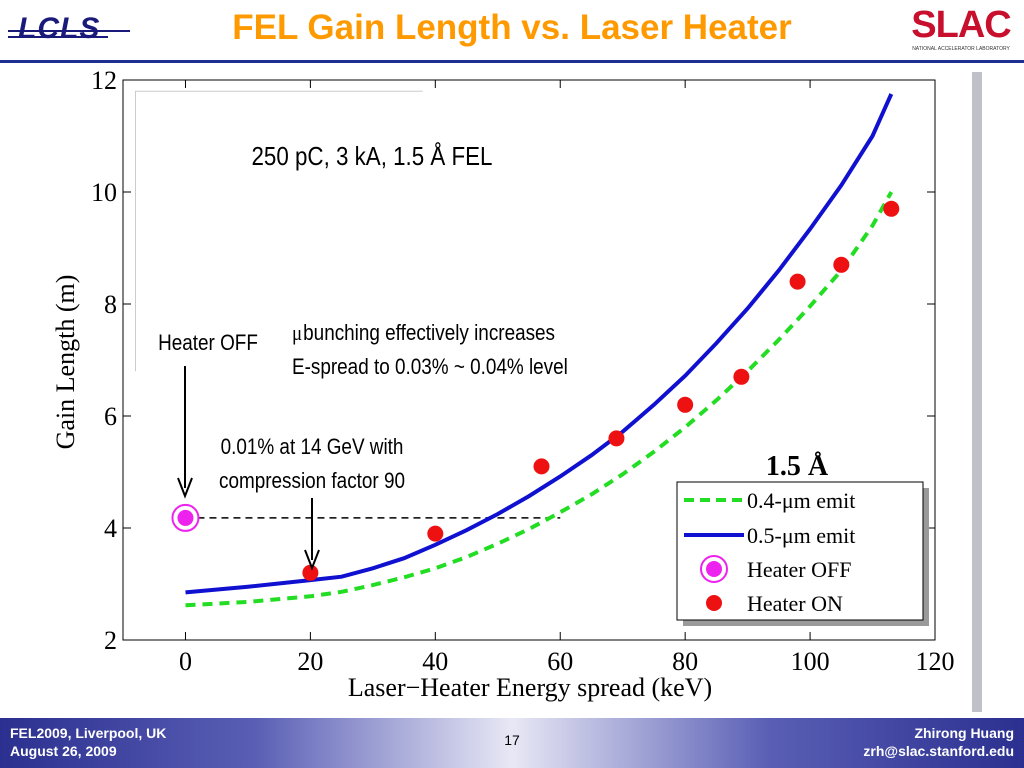  I want to click on x-tick-label: 120, so click(935, 661).